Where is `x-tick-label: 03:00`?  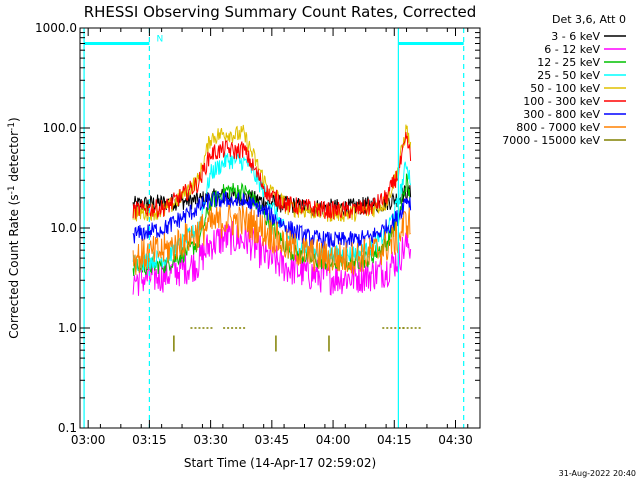
x-tick-label: 03:00 is located at coordinates (88, 440).